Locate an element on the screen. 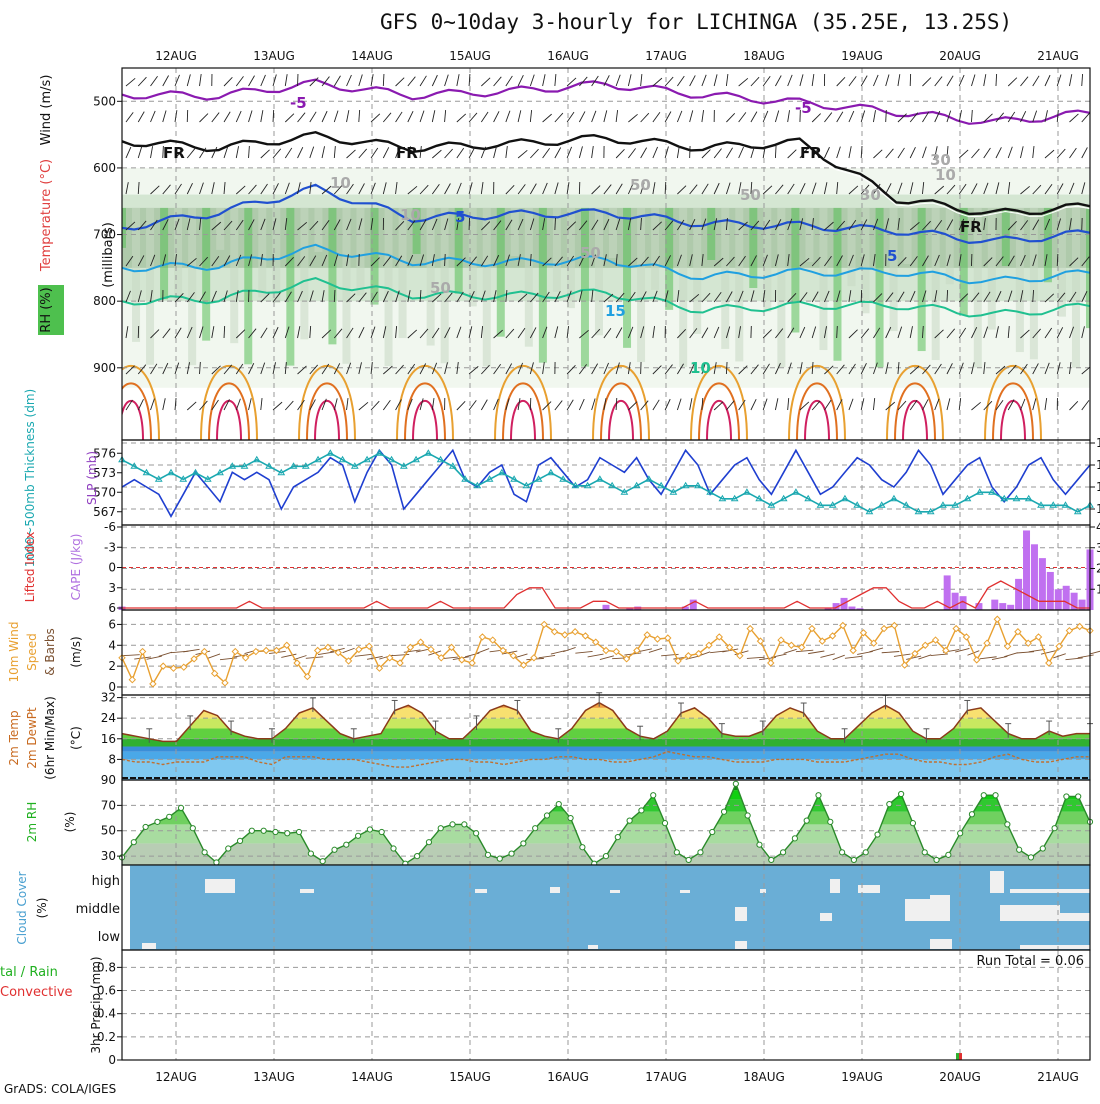  date-label-bottom: 17AUG is located at coordinates (666, 1077).